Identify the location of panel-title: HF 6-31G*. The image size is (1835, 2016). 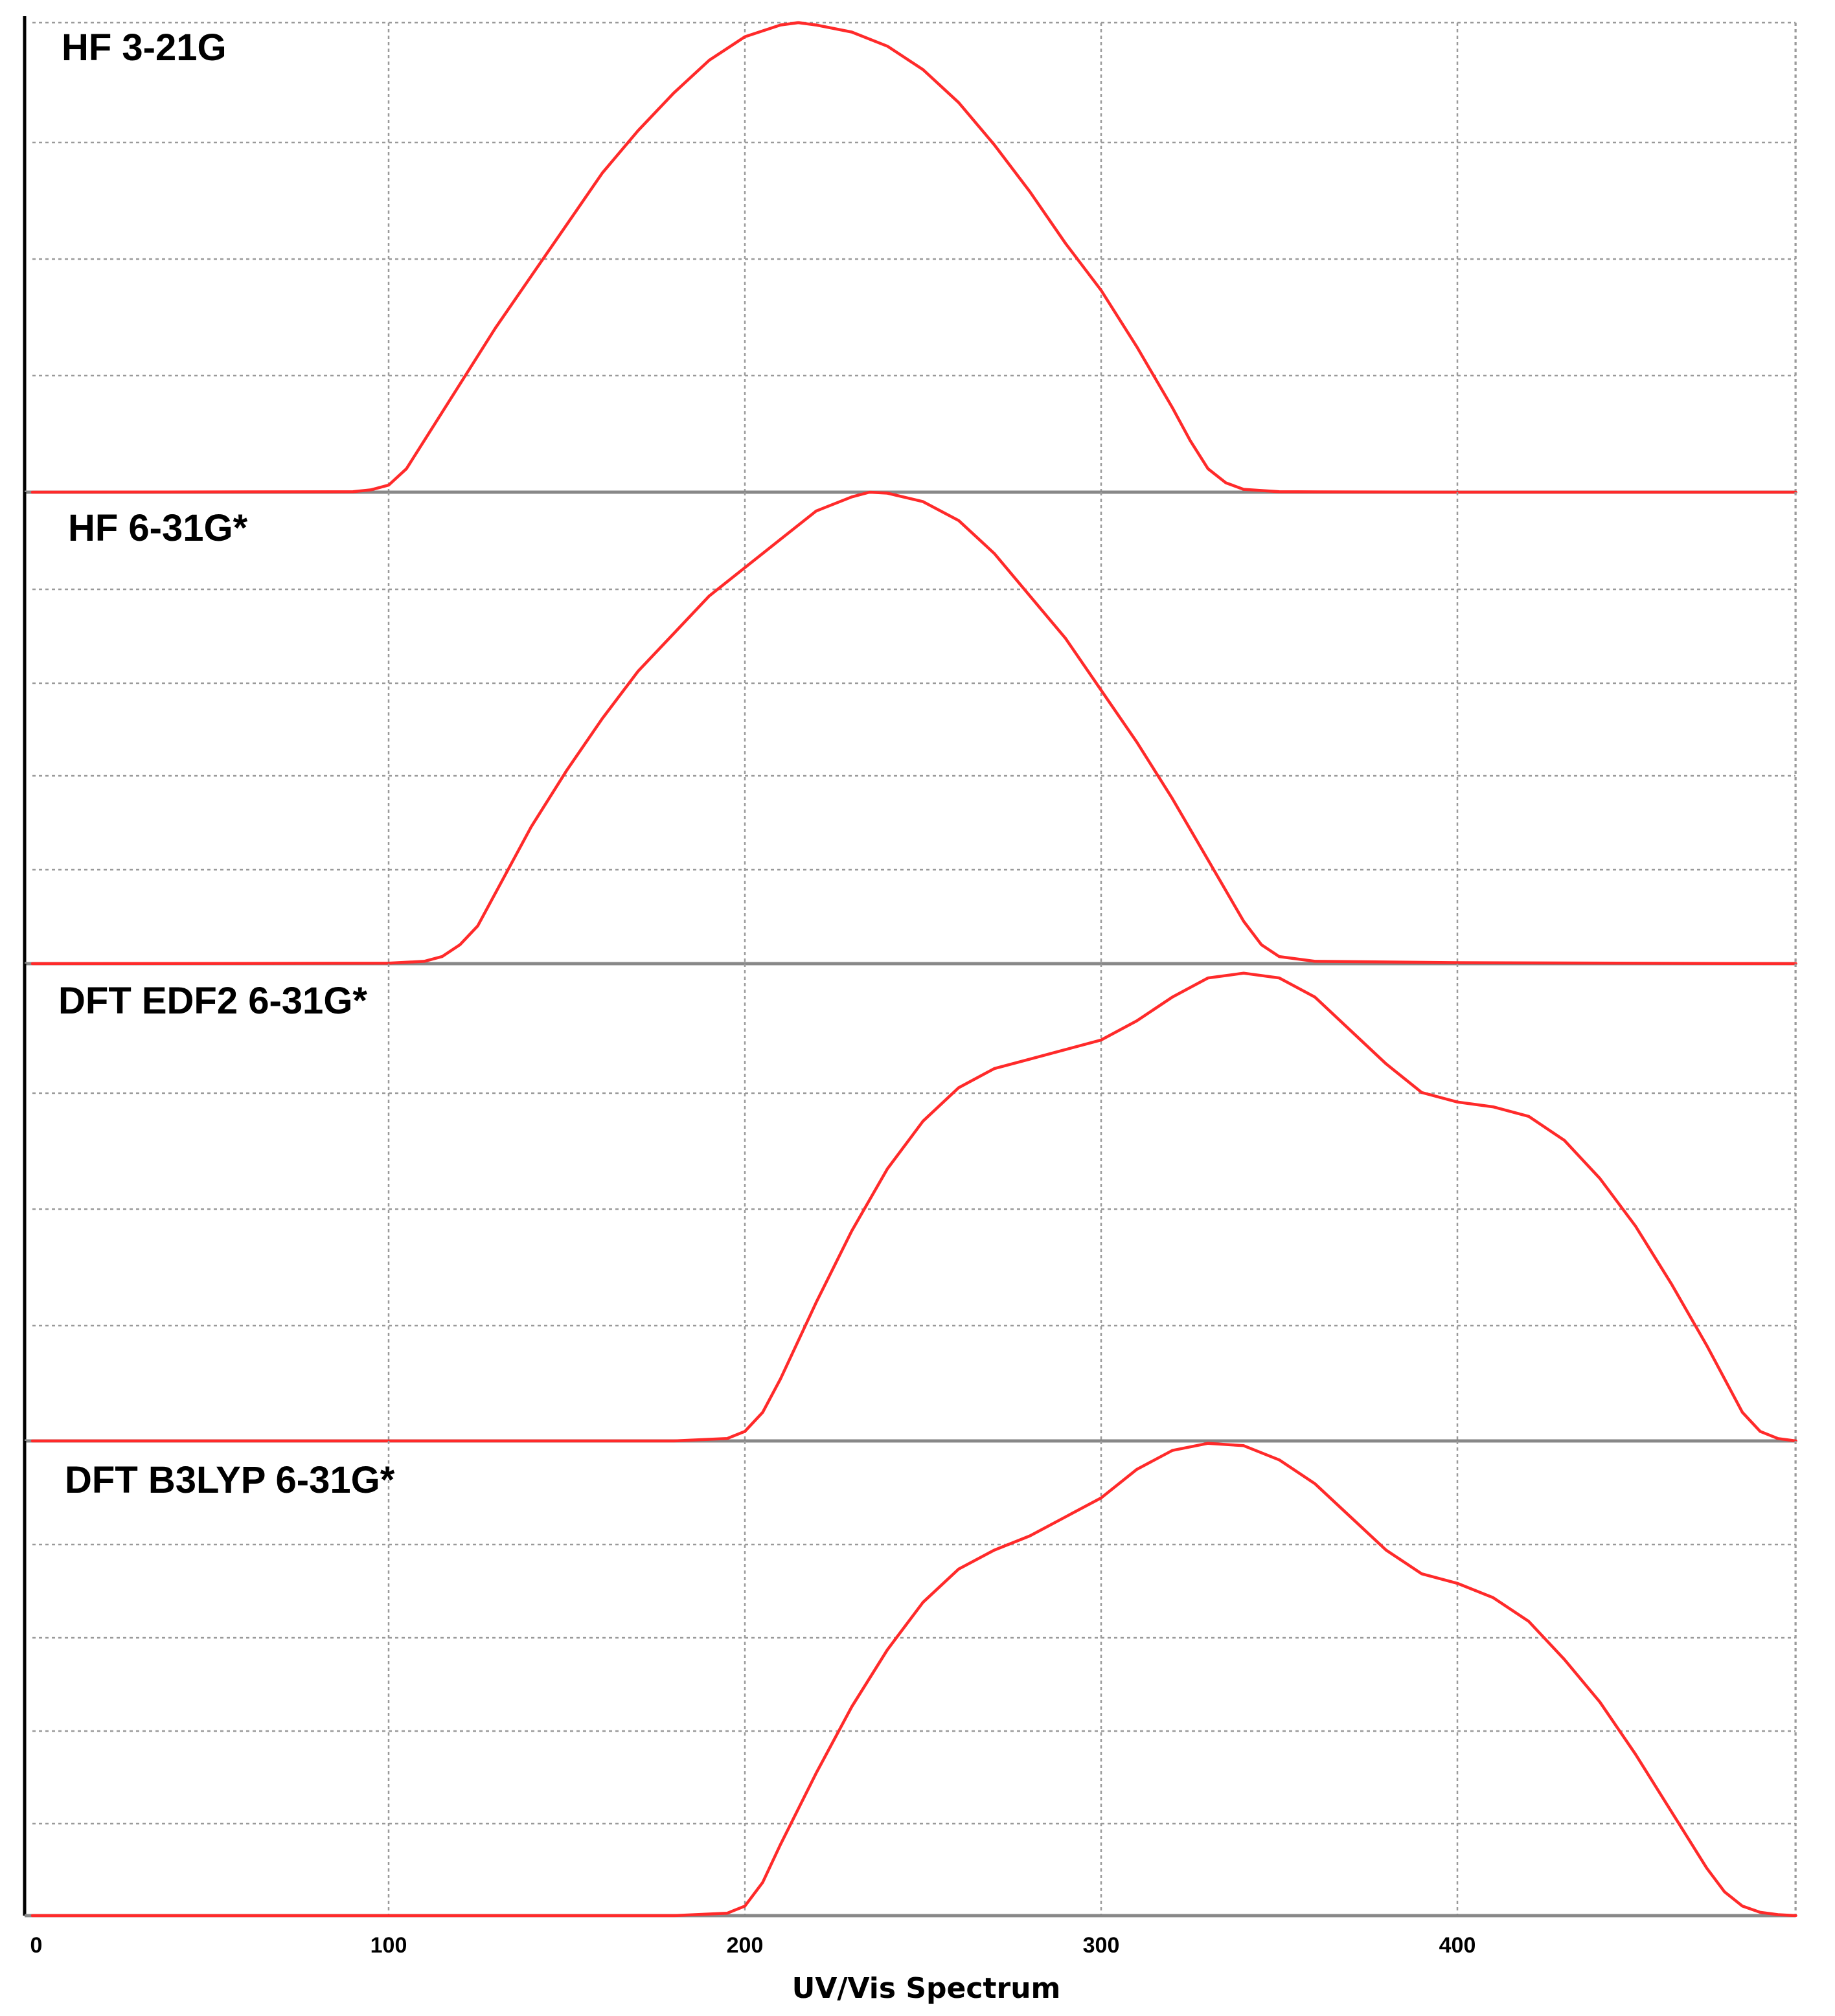
(158, 528).